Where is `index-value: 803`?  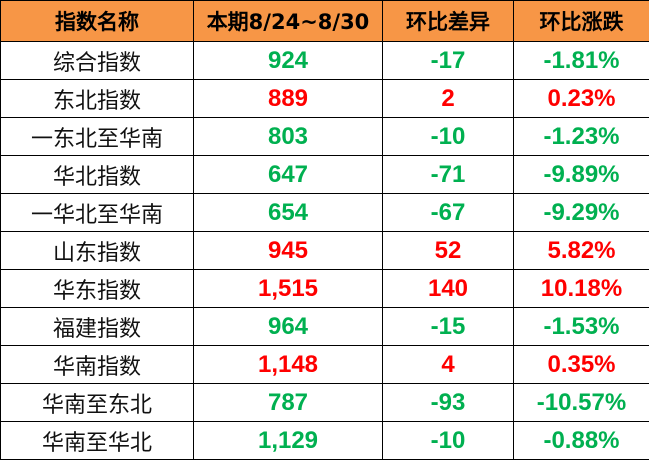 index-value: 803 is located at coordinates (288, 137).